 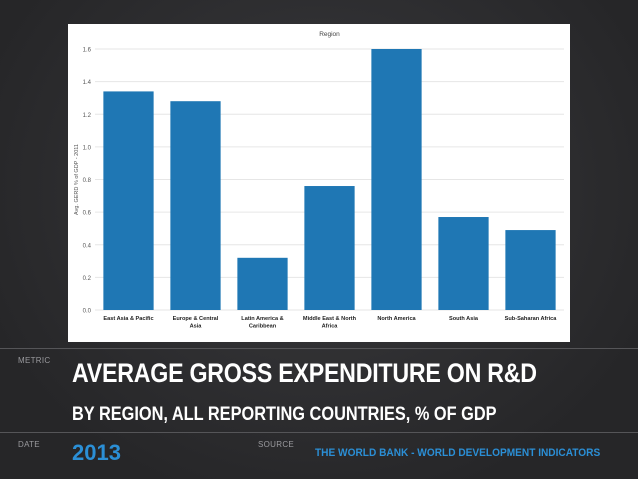 I want to click on slide-title: AVERAGE GROSS EXPENDITURE ON R&D, so click(x=304, y=373).